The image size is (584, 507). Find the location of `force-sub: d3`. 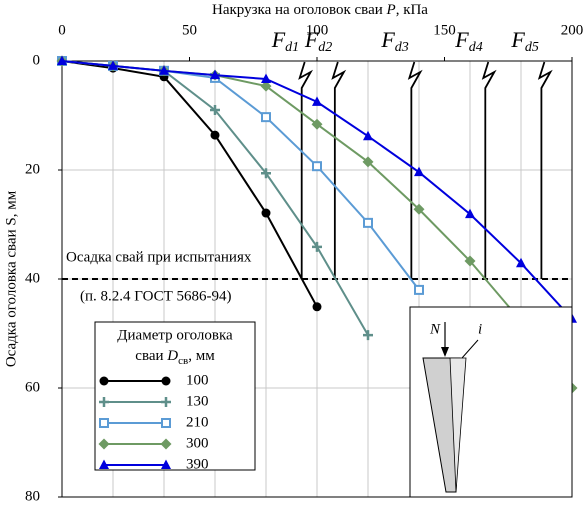

force-sub: d3 is located at coordinates (402, 47).